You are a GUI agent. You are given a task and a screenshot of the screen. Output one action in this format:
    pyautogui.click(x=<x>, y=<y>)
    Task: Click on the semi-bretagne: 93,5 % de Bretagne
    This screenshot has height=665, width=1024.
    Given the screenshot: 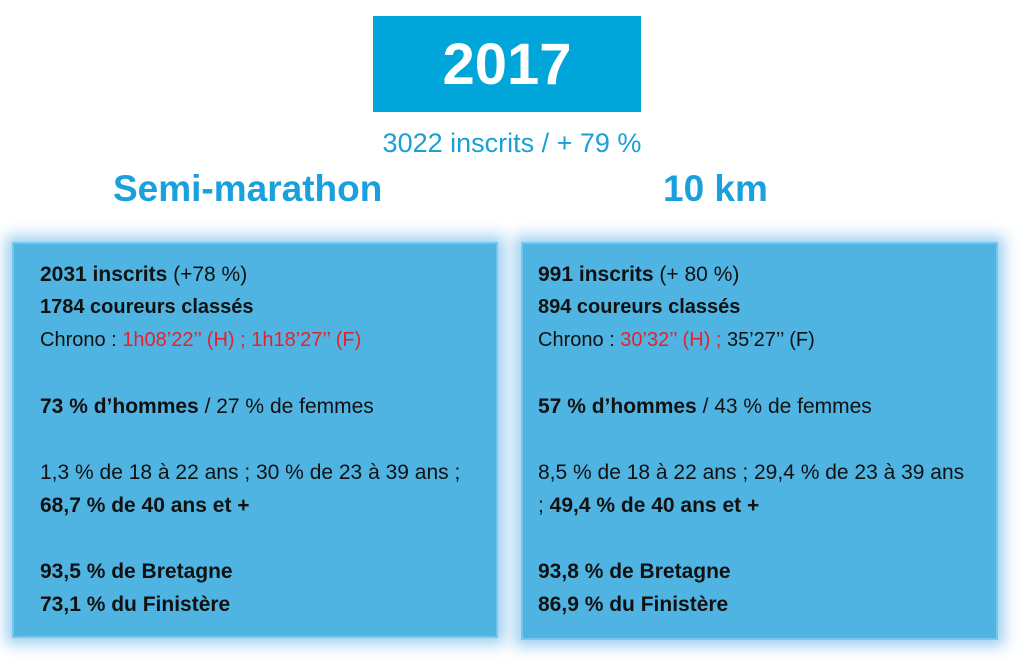 What is the action you would take?
    pyautogui.click(x=136, y=571)
    